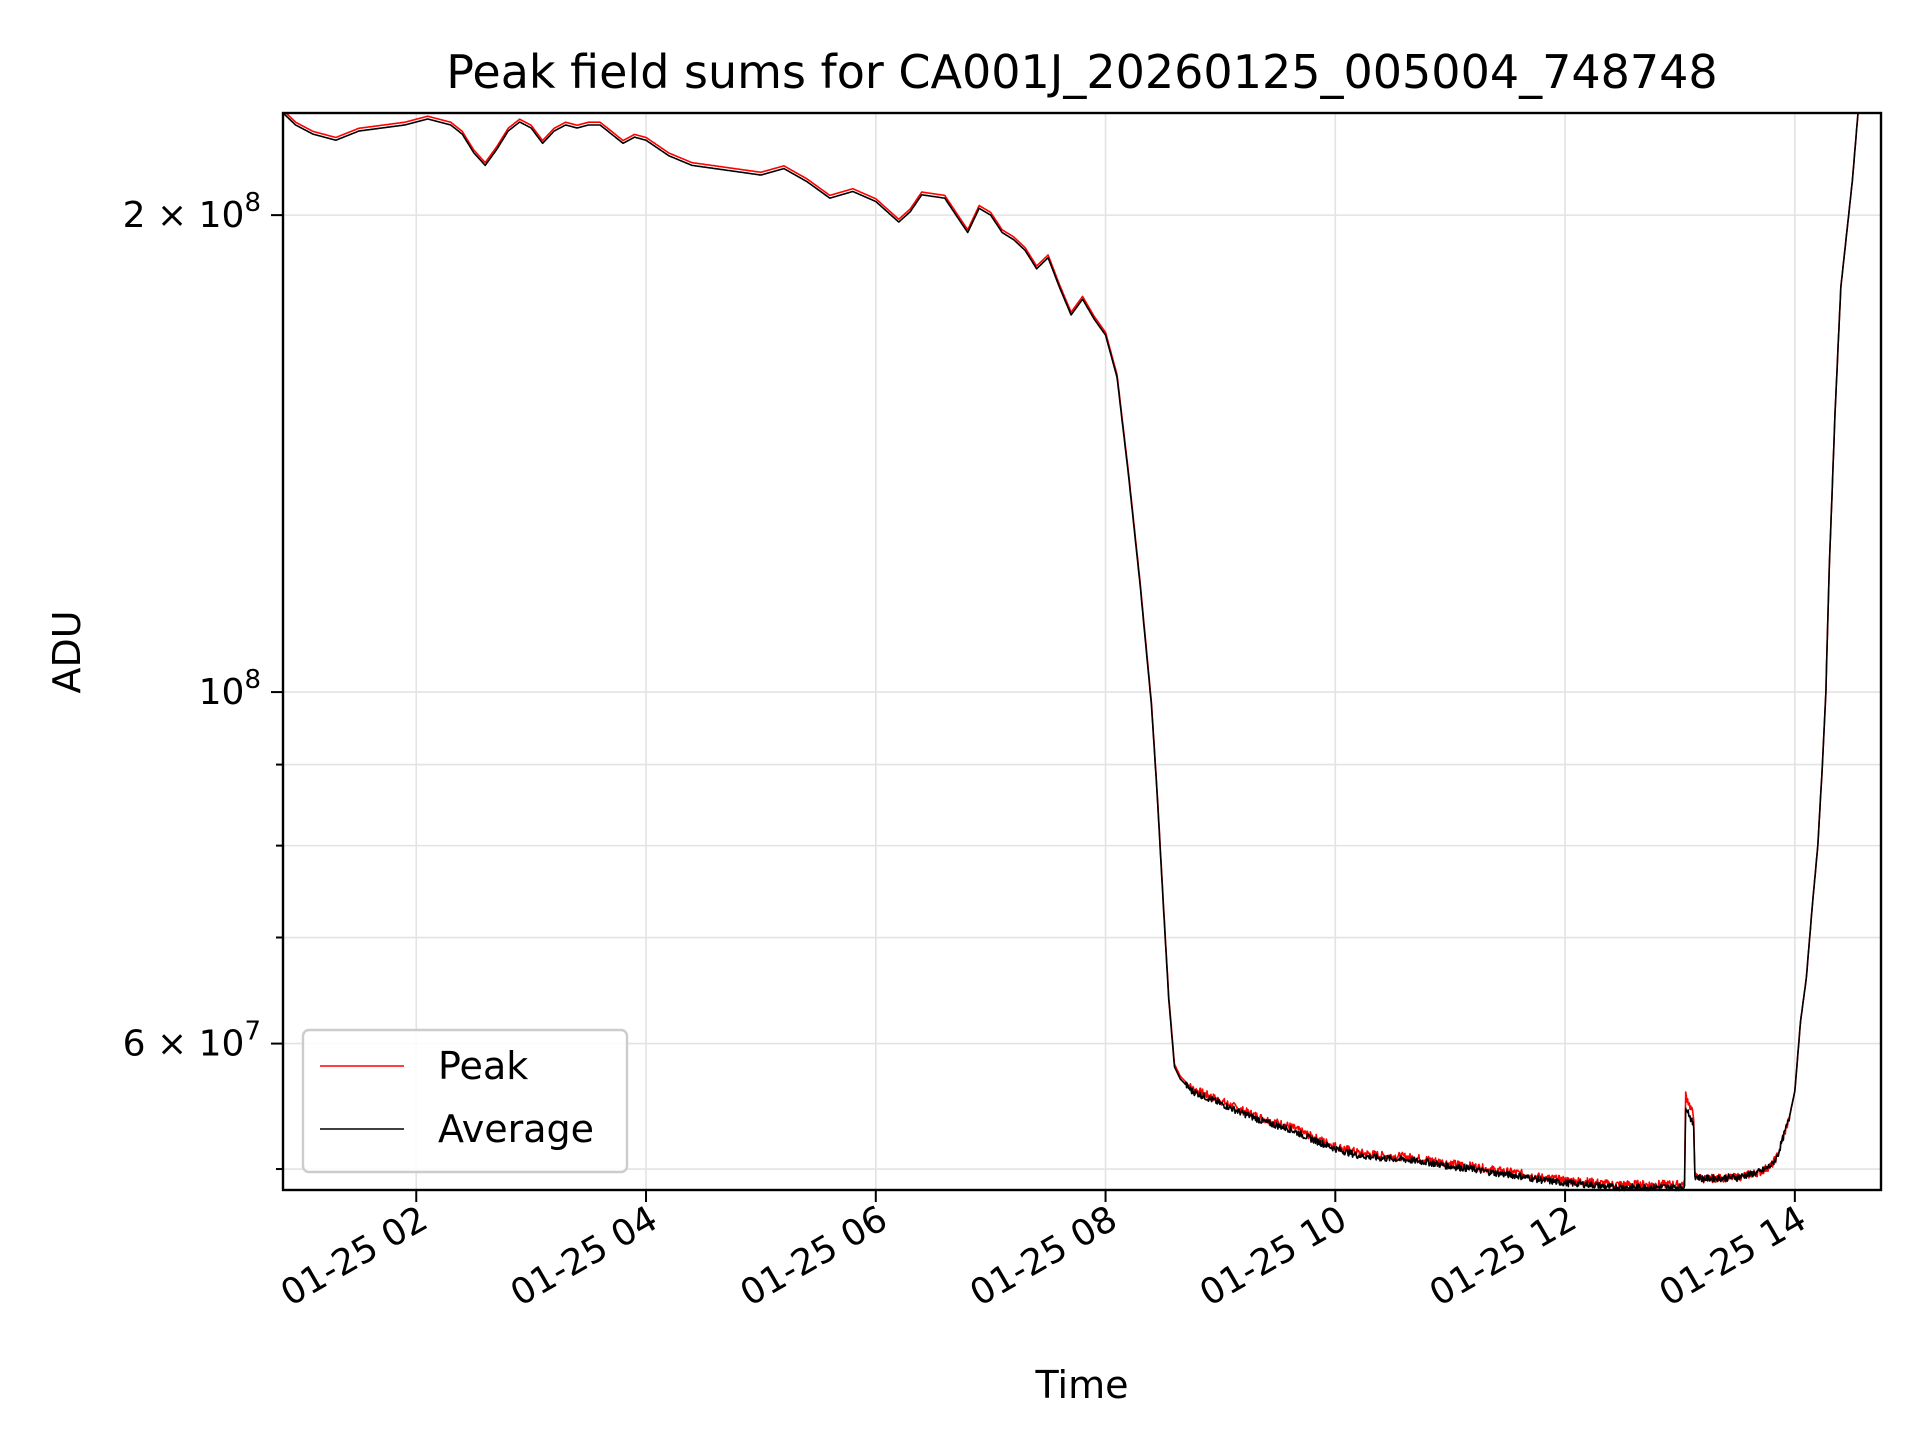 The width and height of the screenshot is (1920, 1440). I want to click on y-tick-label: 2 × 10⁸, so click(192, 212).